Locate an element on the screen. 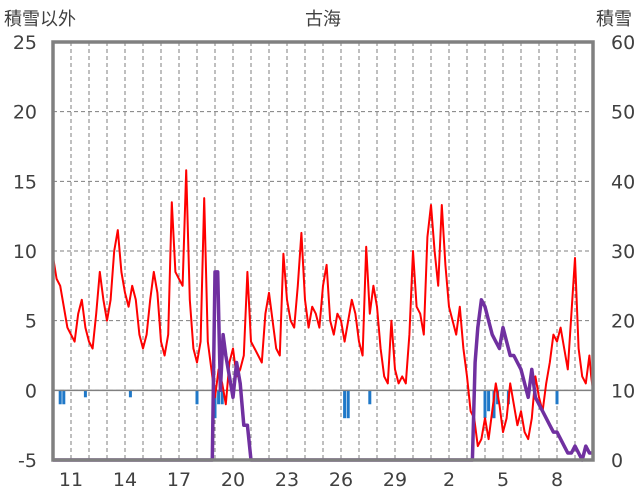 This screenshot has height=501, width=636. x-tick-label: 5 is located at coordinates (503, 480).